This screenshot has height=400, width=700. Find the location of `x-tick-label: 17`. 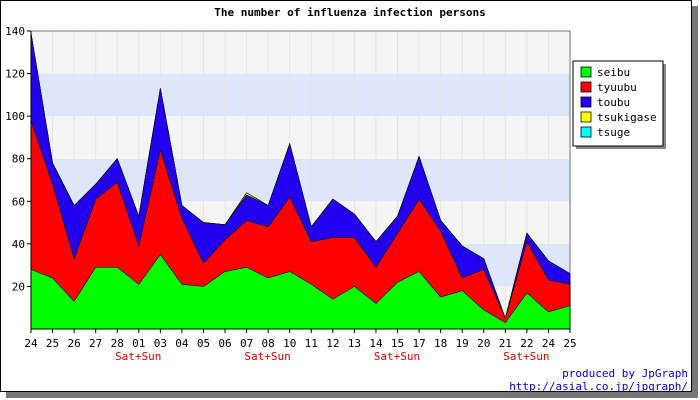

x-tick-label: 17 is located at coordinates (418, 343).